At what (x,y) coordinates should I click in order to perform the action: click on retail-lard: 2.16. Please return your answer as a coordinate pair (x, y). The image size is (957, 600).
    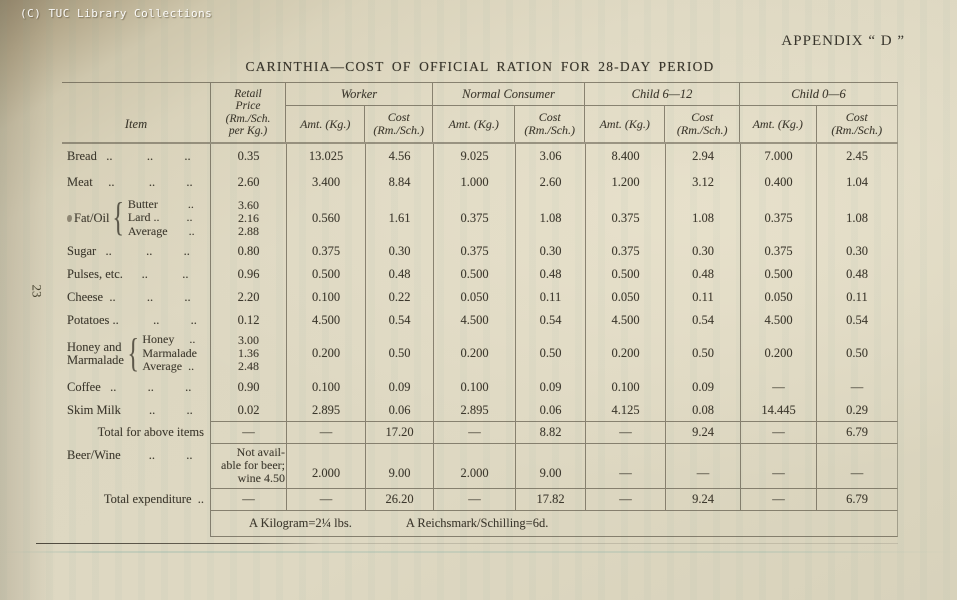
    Looking at the image, I should click on (248, 217).